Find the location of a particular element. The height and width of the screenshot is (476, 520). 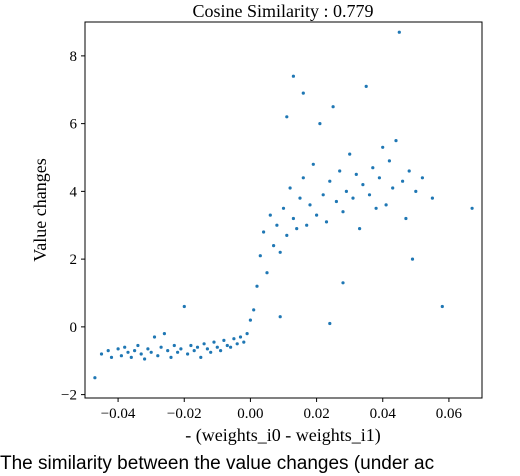

y-tick-label: 8 is located at coordinates (74, 57).